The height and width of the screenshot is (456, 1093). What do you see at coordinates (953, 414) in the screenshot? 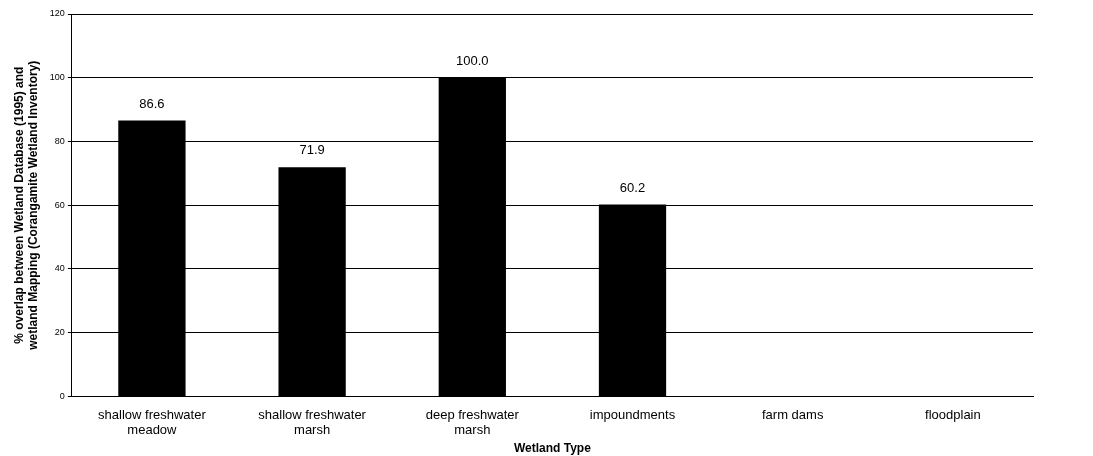
I see `x-tick-label: floodplain` at bounding box center [953, 414].